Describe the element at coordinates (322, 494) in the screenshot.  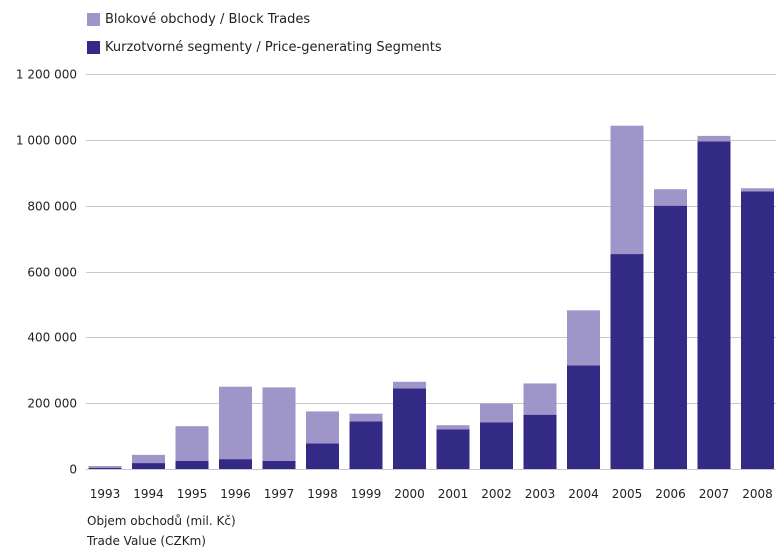
I see `x-tick-label: 1998` at that location.